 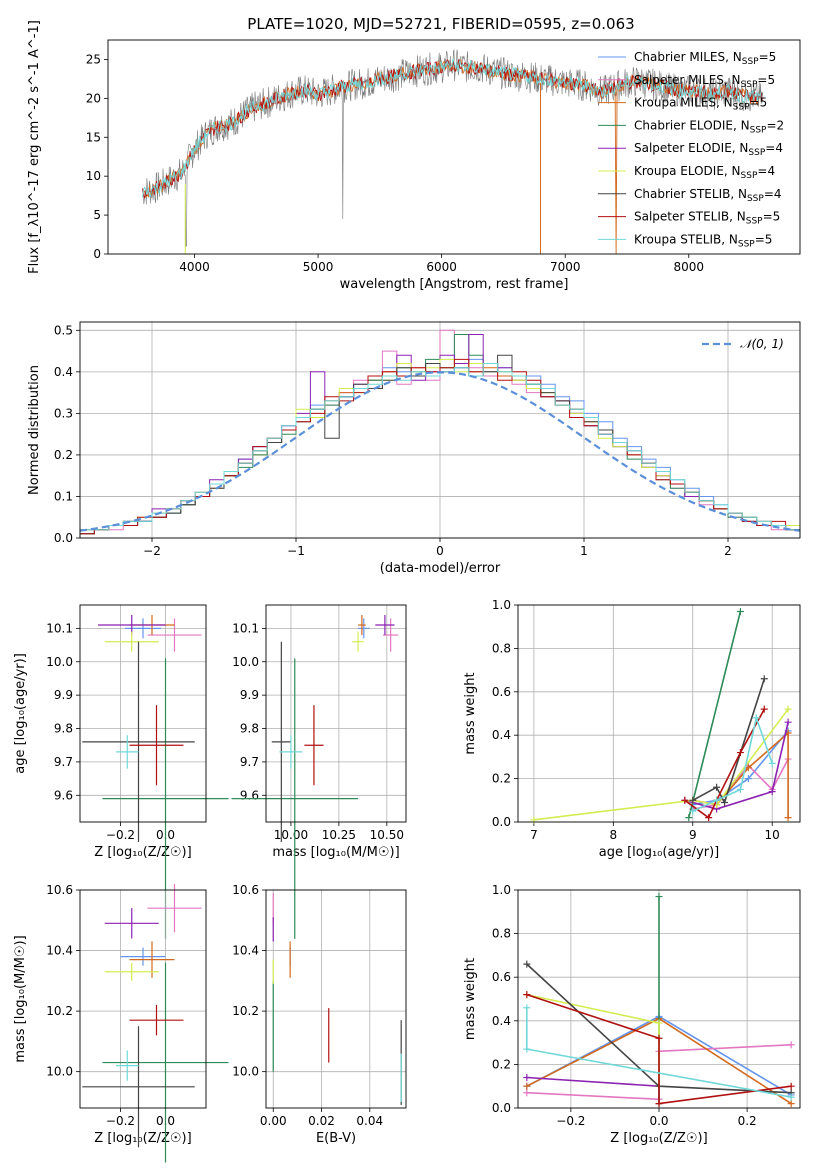 What do you see at coordinates (715, 714) in the screenshot?
I see `weight-line-chabrier_elodie` at bounding box center [715, 714].